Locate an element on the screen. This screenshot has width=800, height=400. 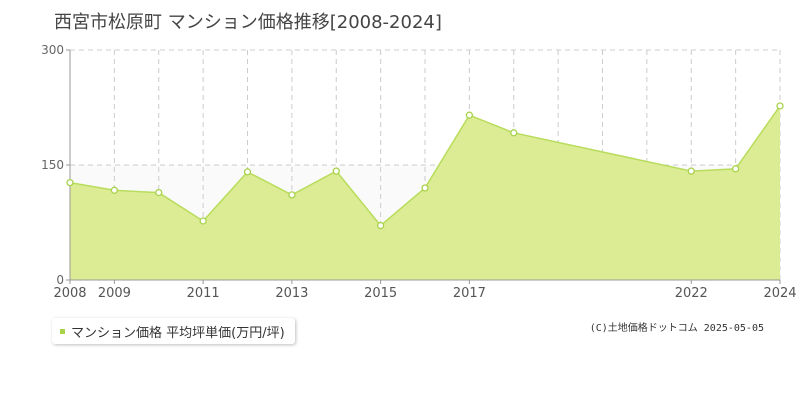
legend: マンション価格 平均坪単価(万円/坪) is located at coordinates (173, 331).